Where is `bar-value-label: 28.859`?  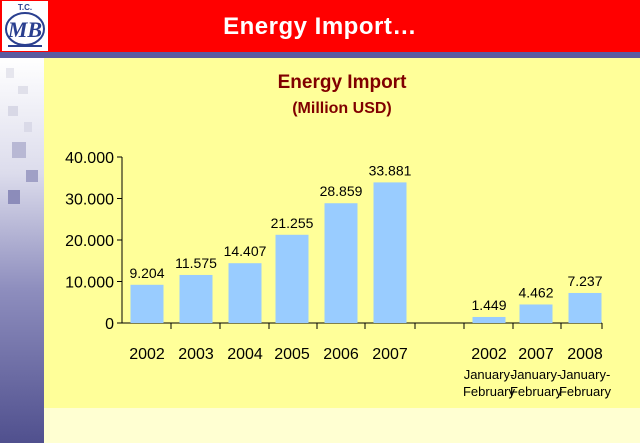
bar-value-label: 28.859 is located at coordinates (341, 191).